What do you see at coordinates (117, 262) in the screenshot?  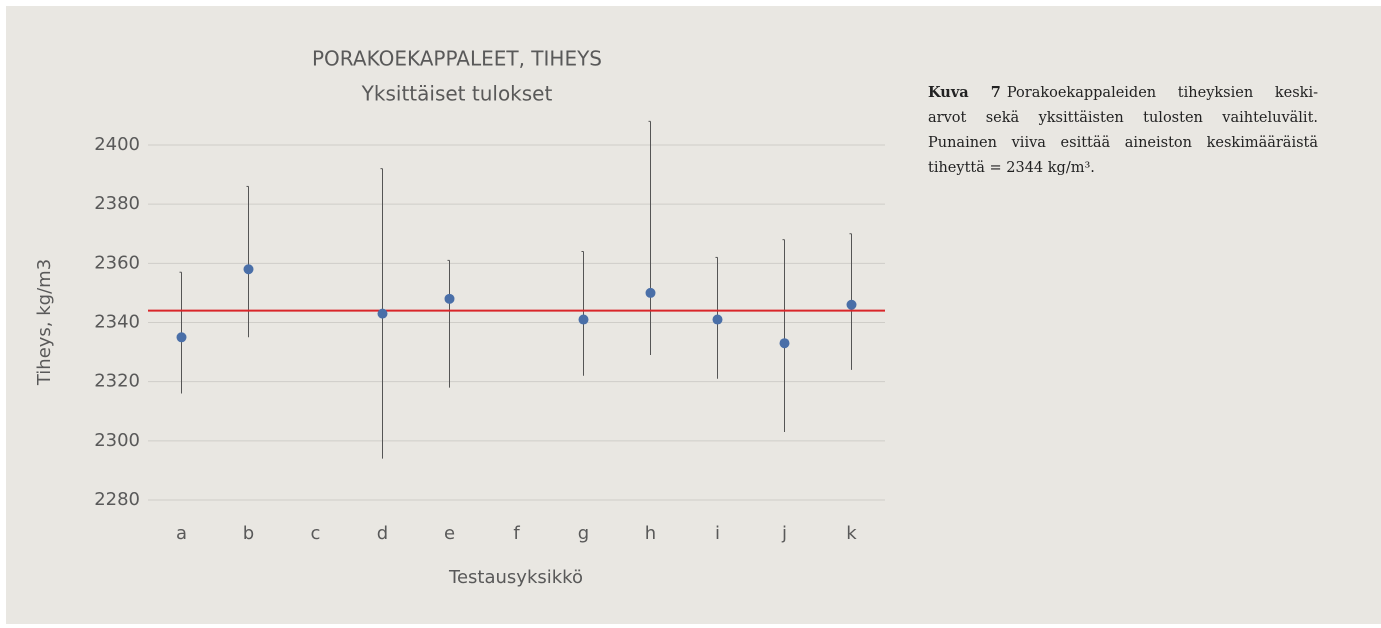 I see `y-tick-label: 2360` at bounding box center [117, 262].